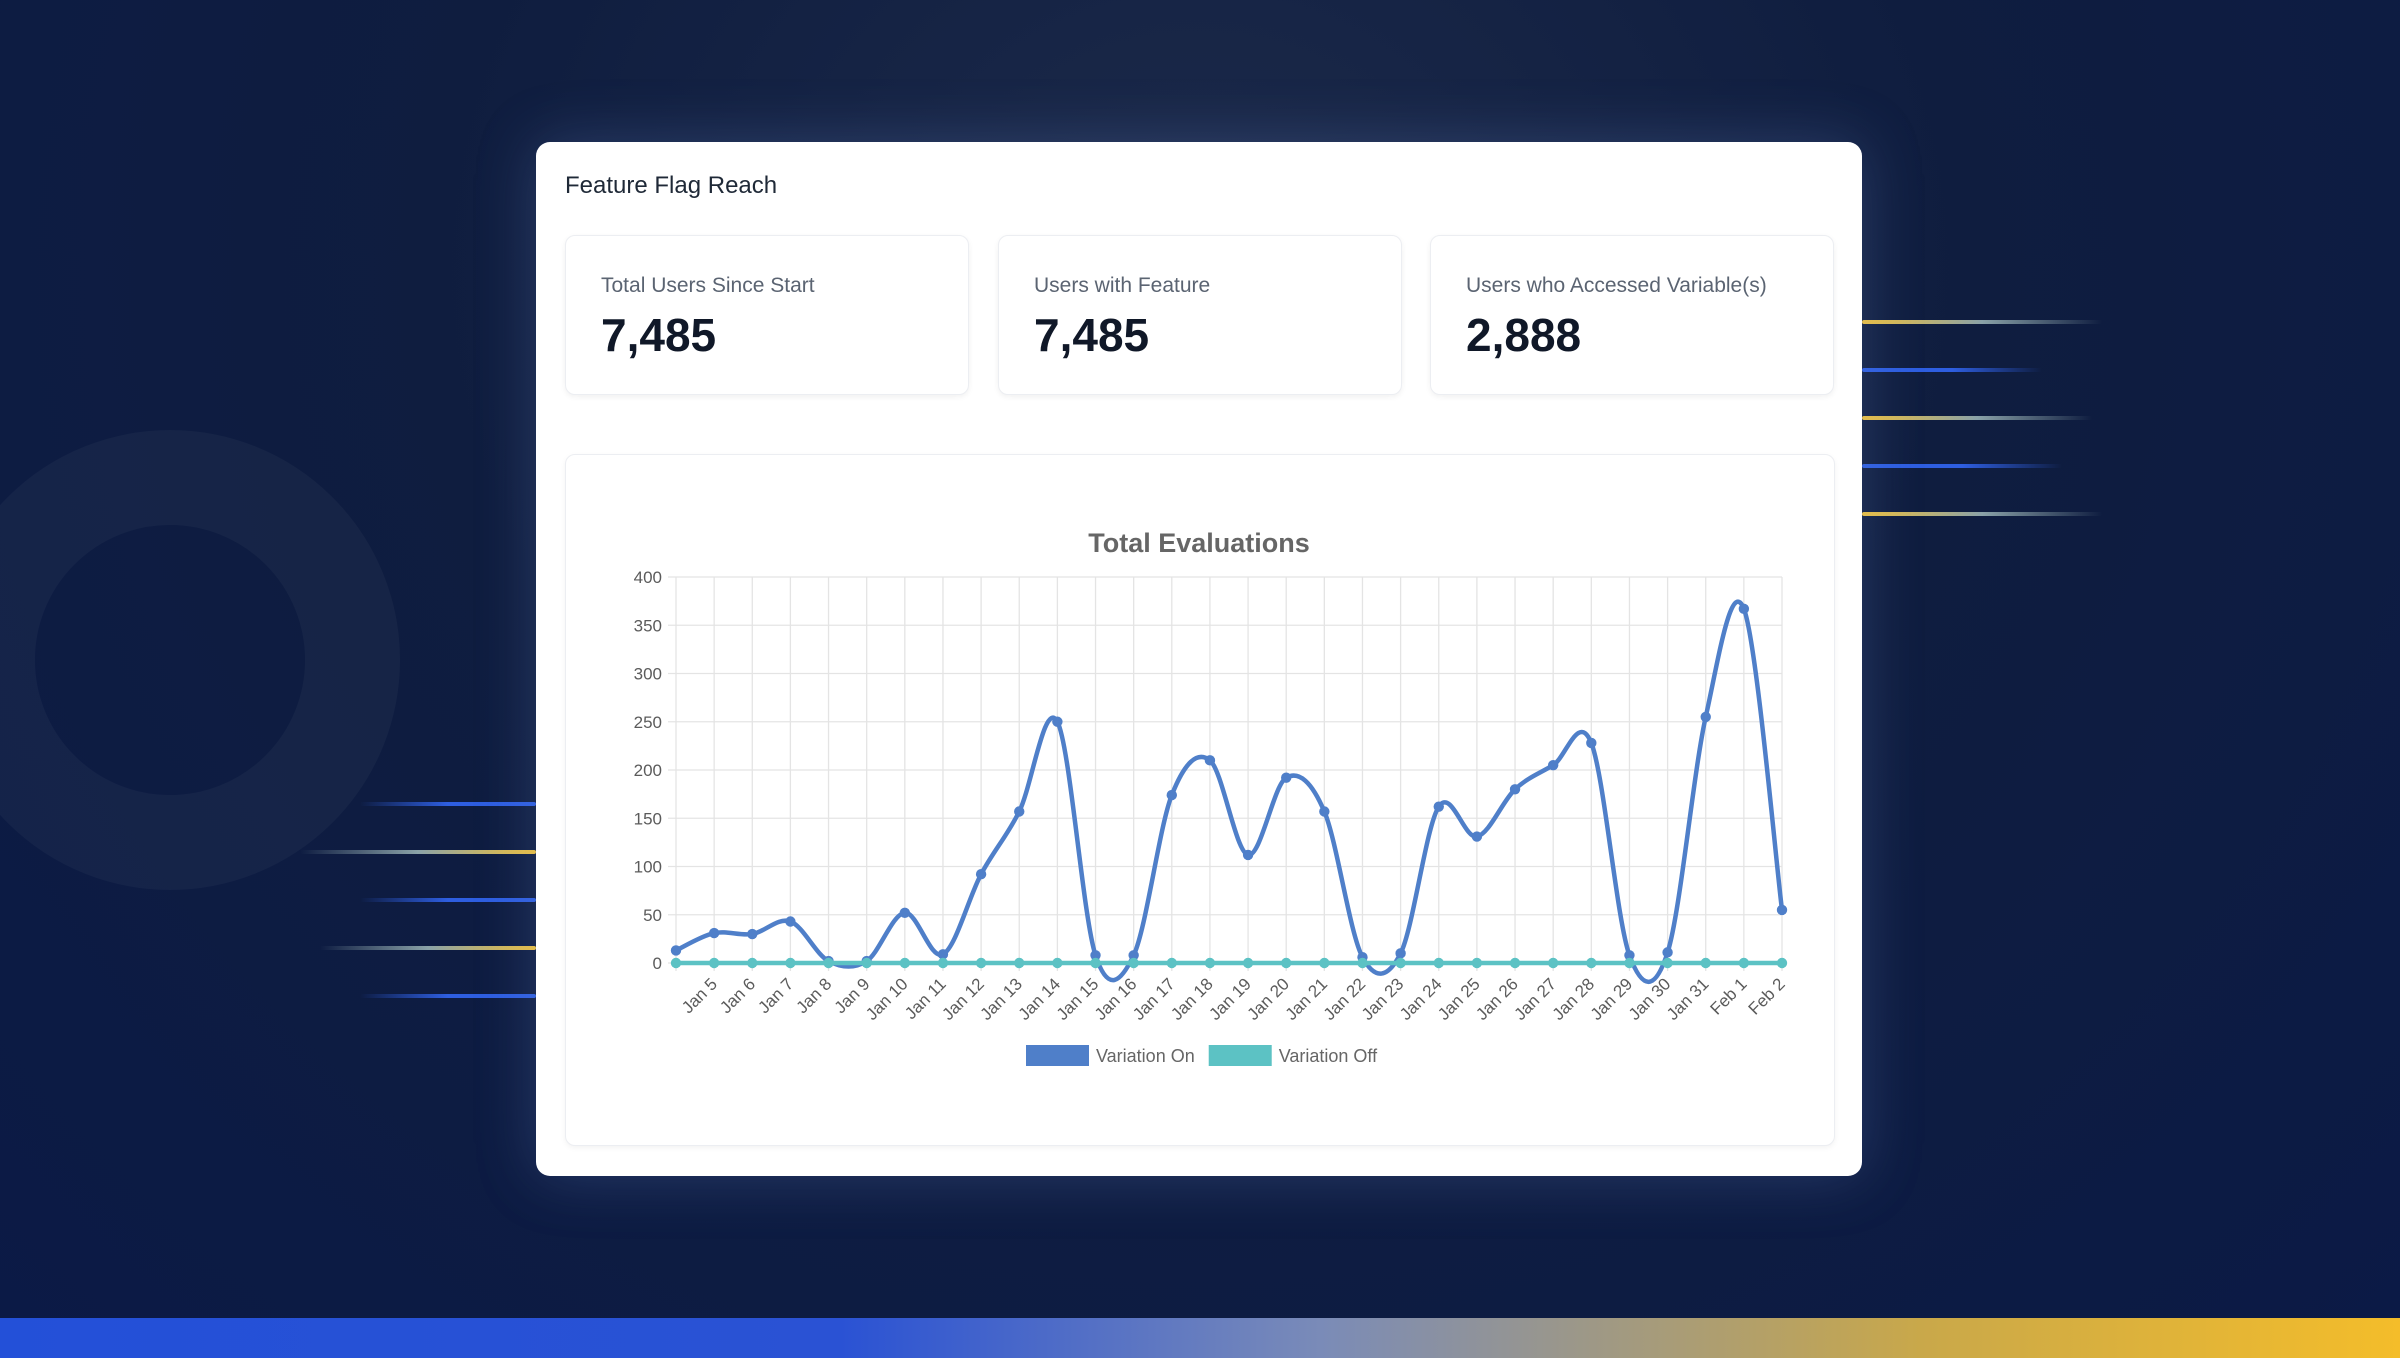 Image resolution: width=2400 pixels, height=1358 pixels. What do you see at coordinates (1122, 285) in the screenshot?
I see `stat-label: Users with Feature` at bounding box center [1122, 285].